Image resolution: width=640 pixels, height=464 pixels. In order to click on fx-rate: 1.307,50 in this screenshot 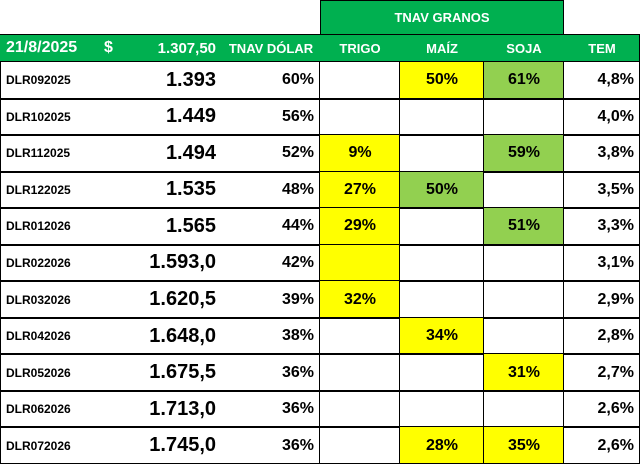, I will do `click(186, 48)`.